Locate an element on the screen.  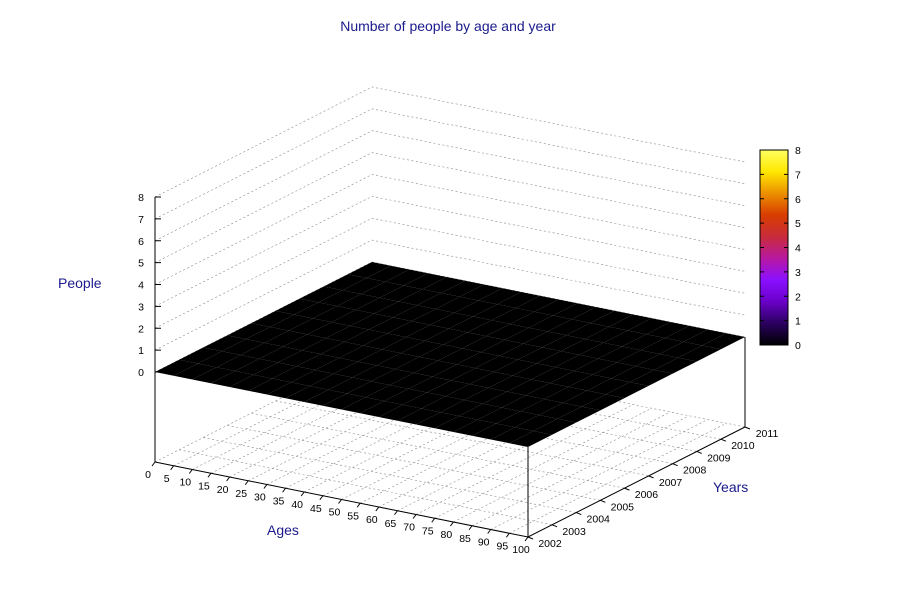
z-tick-label: 7 is located at coordinates (141, 220).